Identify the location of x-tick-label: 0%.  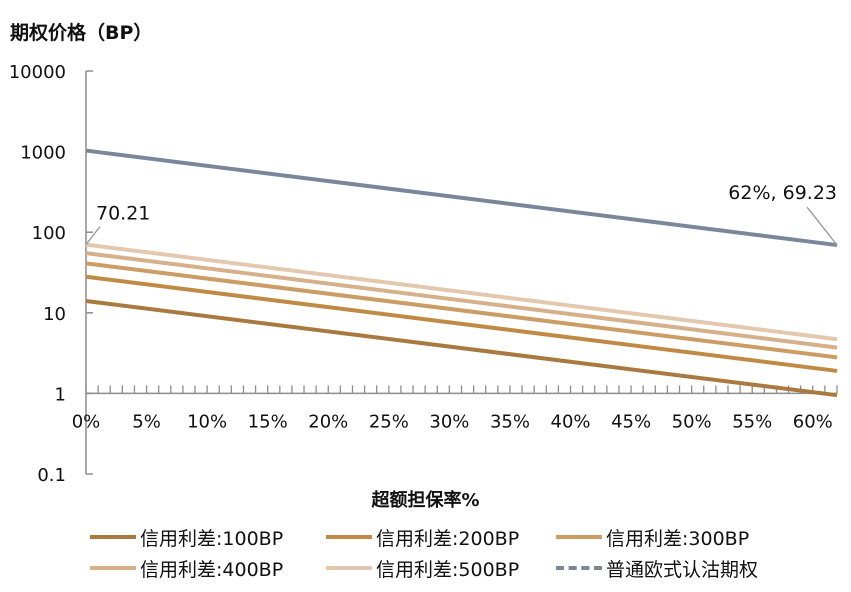
(86, 421).